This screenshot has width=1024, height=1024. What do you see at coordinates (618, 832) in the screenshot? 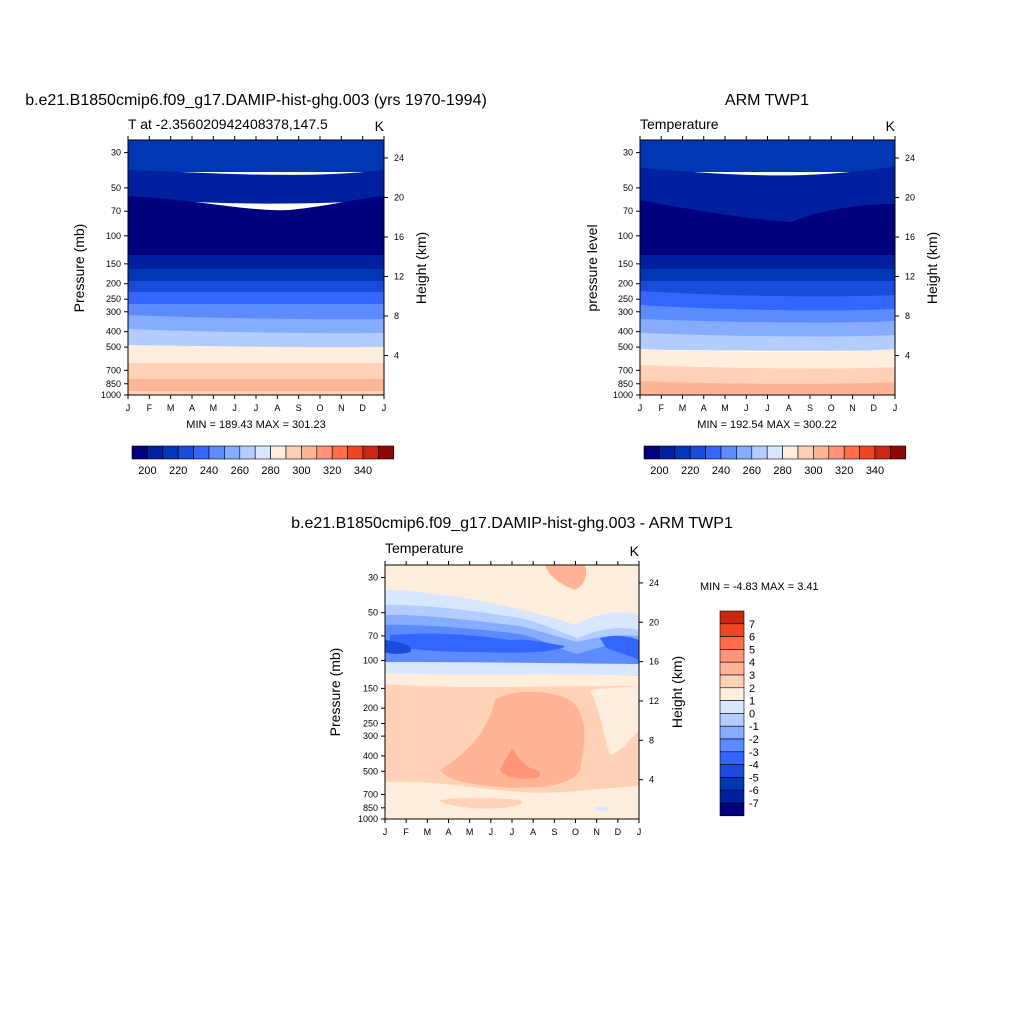
I see `x-tick-label: D` at bounding box center [618, 832].